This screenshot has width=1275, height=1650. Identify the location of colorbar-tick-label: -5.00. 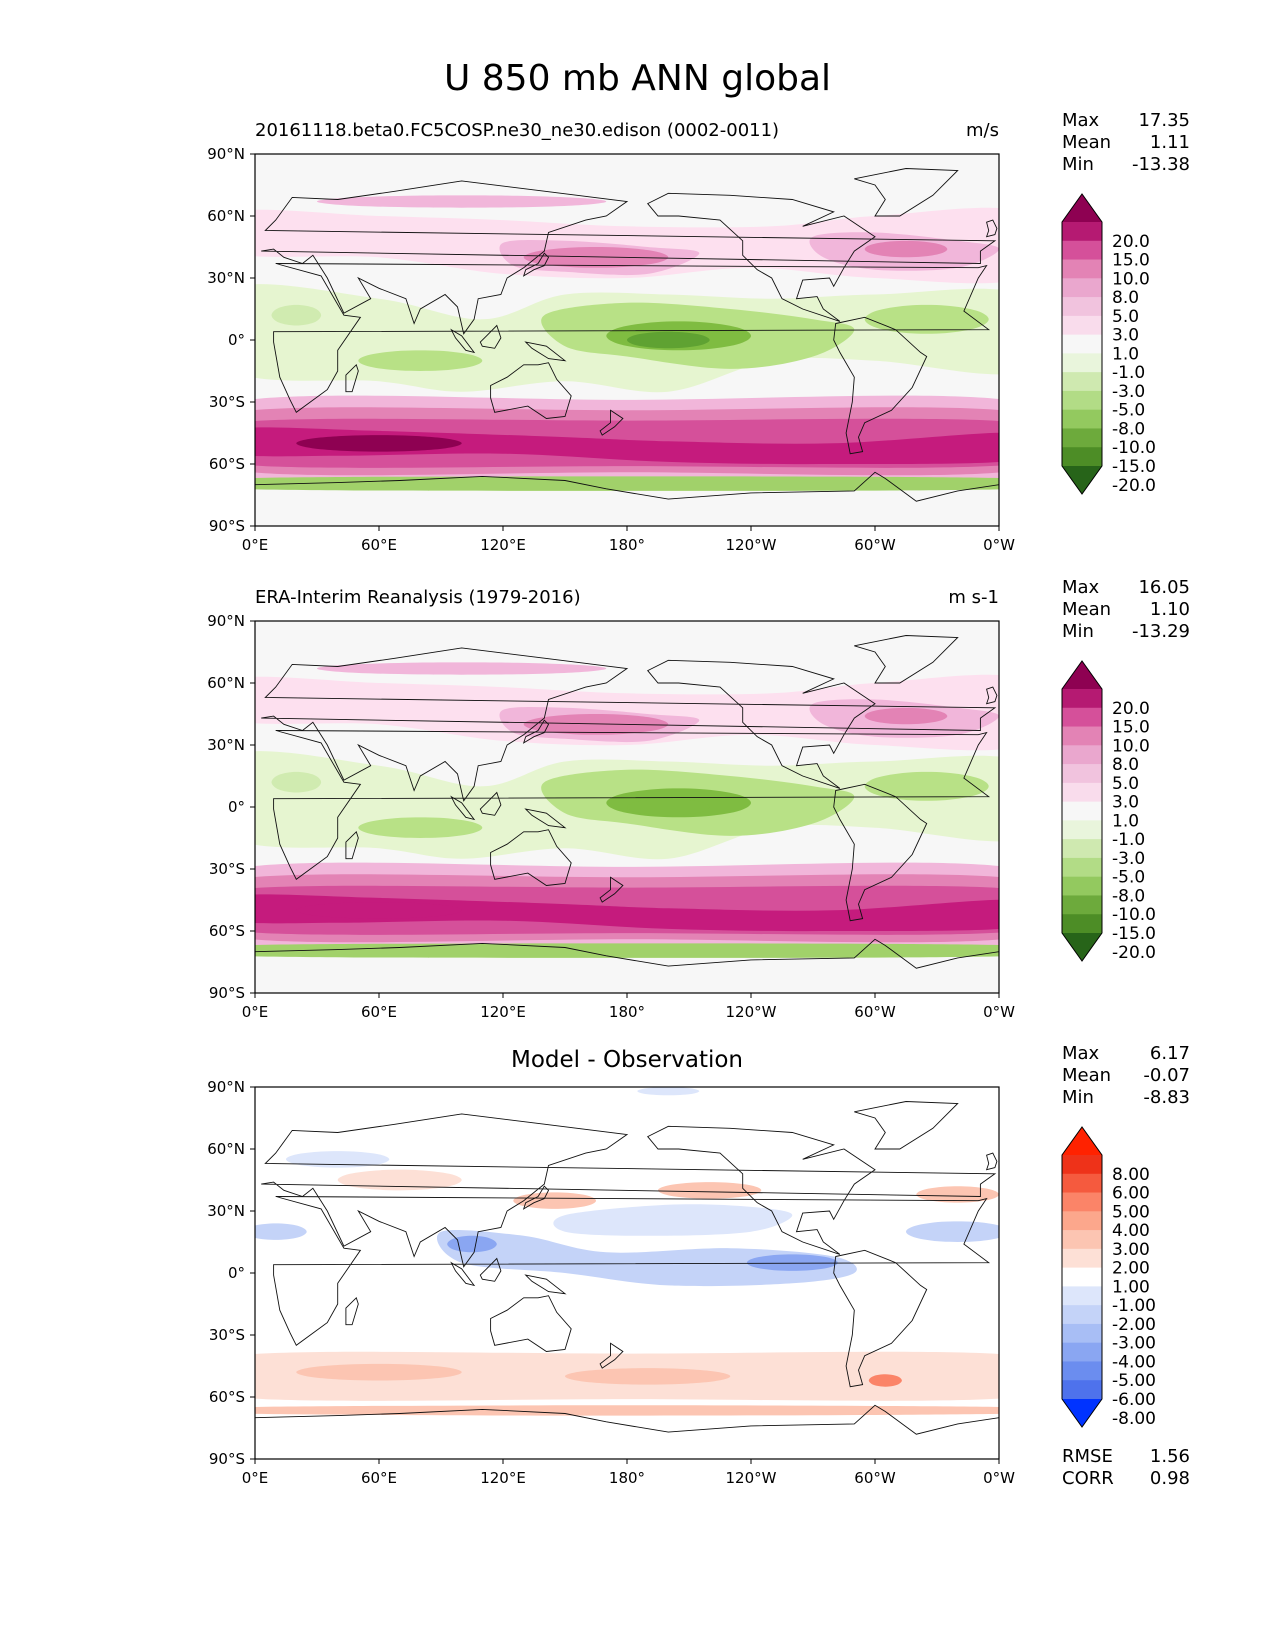
(1134, 1381).